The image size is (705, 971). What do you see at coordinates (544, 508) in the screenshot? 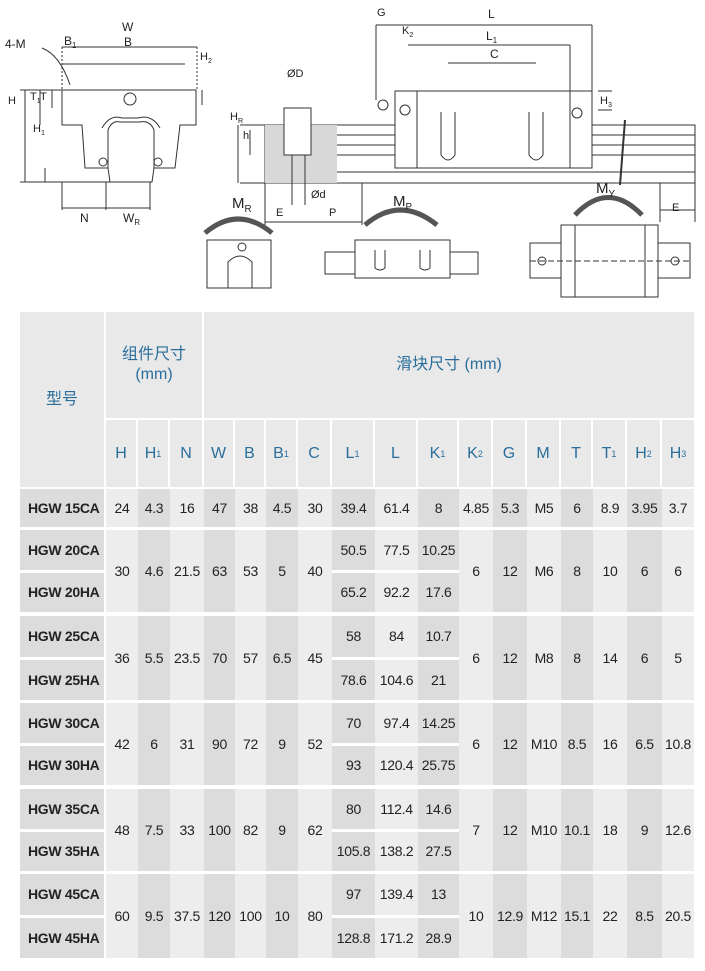
I see `cell-m: M5` at bounding box center [544, 508].